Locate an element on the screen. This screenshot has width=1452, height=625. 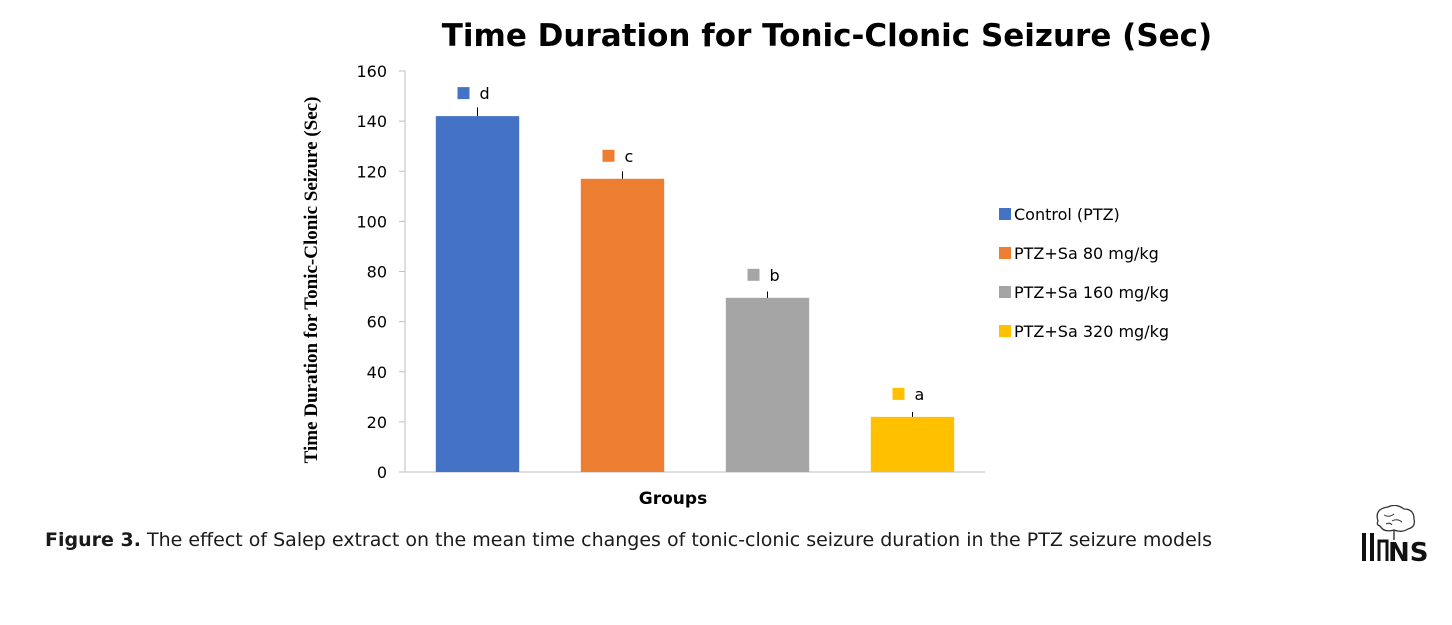
x-axis-label: Groups is located at coordinates (673, 499).